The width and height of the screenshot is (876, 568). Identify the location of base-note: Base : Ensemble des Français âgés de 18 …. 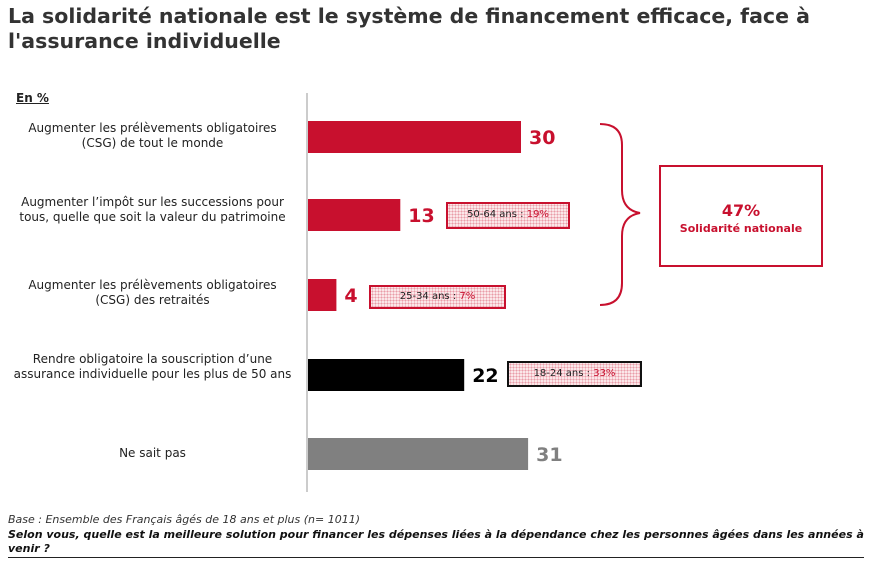
(184, 519).